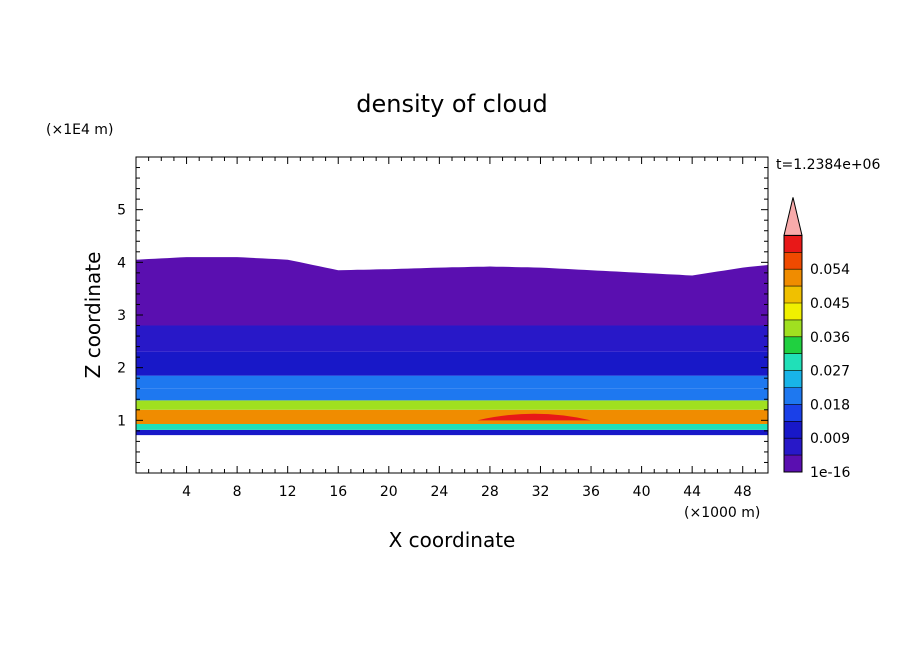 Image resolution: width=904 pixels, height=654 pixels. What do you see at coordinates (591, 492) in the screenshot?
I see `x-tick-label: 36` at bounding box center [591, 492].